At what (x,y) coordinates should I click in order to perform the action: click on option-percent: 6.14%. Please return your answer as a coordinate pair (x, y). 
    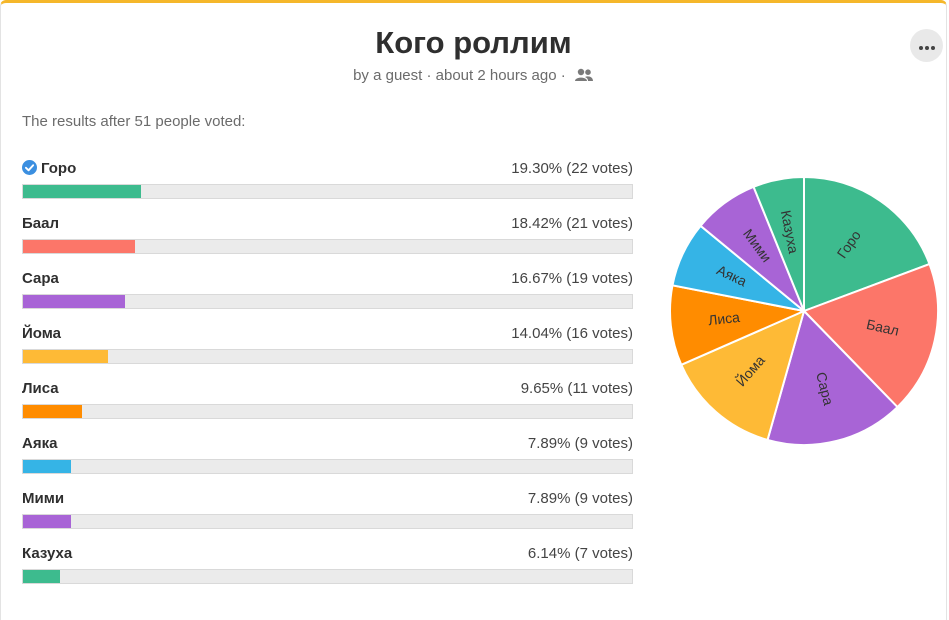
    Looking at the image, I should click on (549, 553).